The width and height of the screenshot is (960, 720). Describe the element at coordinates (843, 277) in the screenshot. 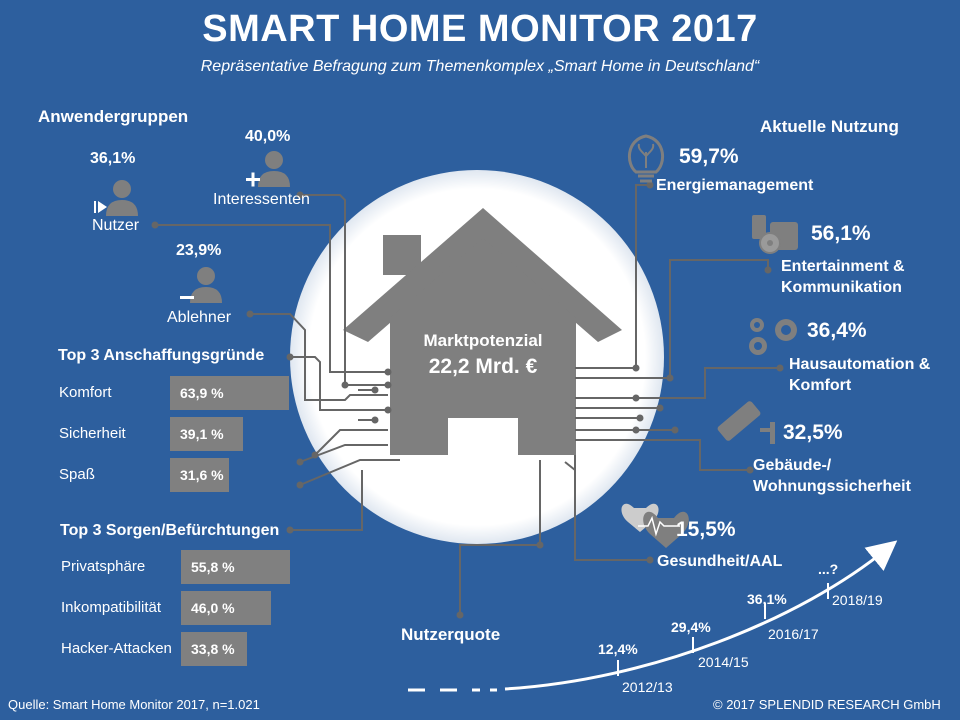

I see `usage-label-entertainment: Entertainment & Kommunikation` at that location.